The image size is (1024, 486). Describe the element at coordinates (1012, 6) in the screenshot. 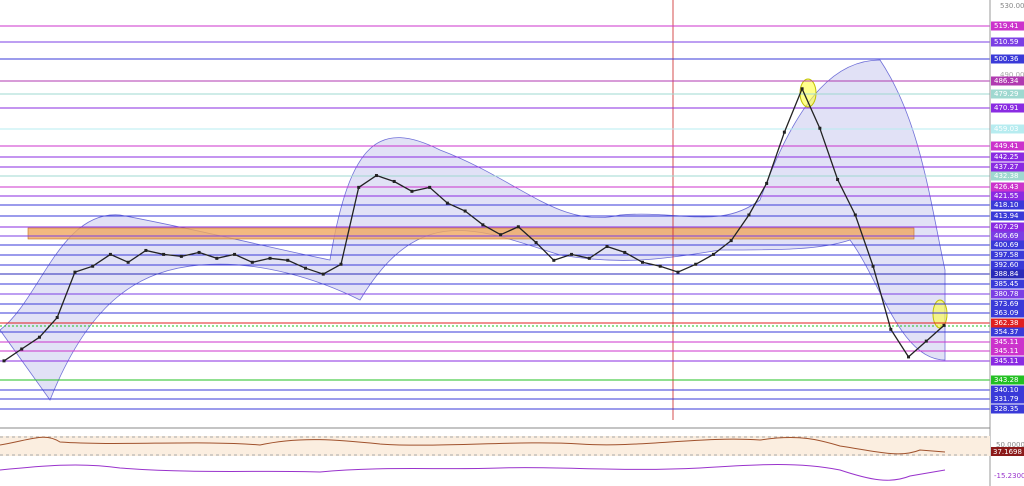

I see `axis-label: 530.00` at that location.